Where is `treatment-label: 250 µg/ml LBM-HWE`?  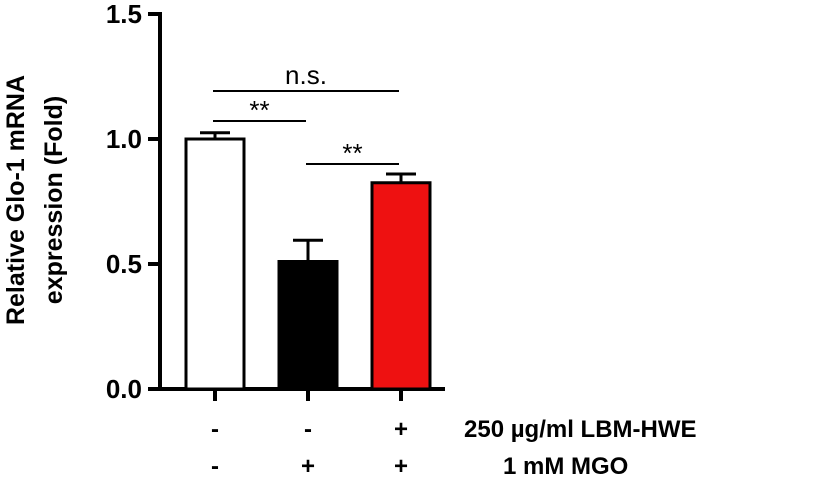 treatment-label: 250 µg/ml LBM-HWE is located at coordinates (580, 429).